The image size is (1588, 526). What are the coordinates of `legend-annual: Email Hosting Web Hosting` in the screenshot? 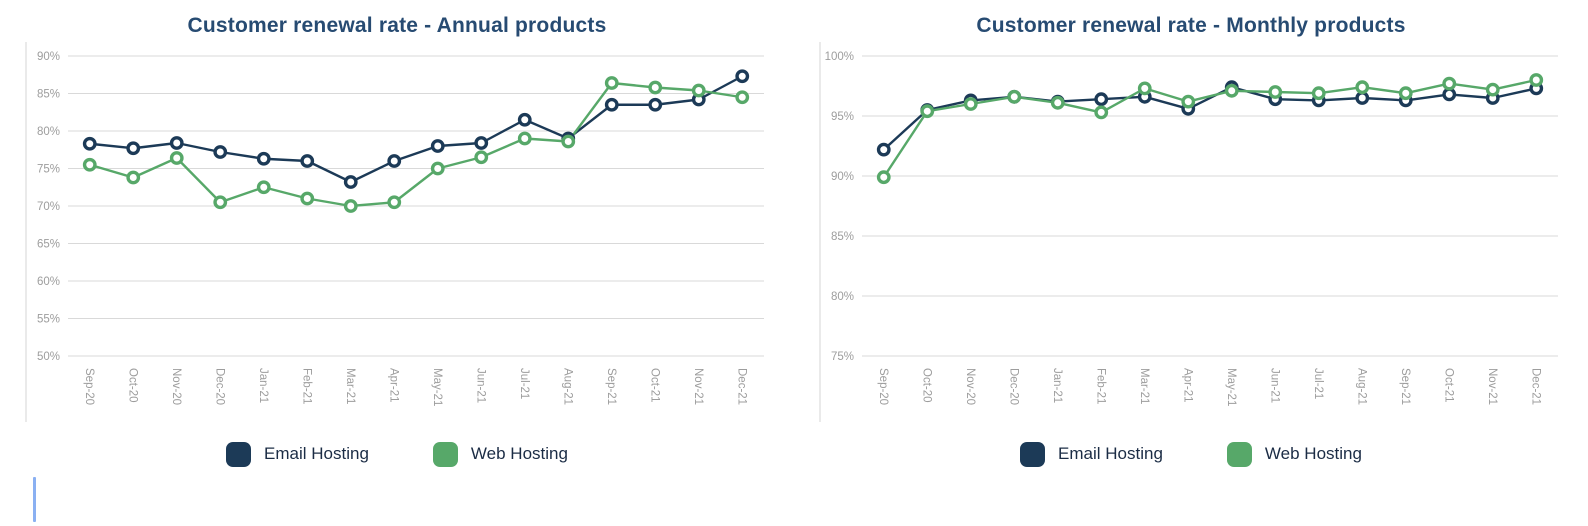 It's located at (397, 454).